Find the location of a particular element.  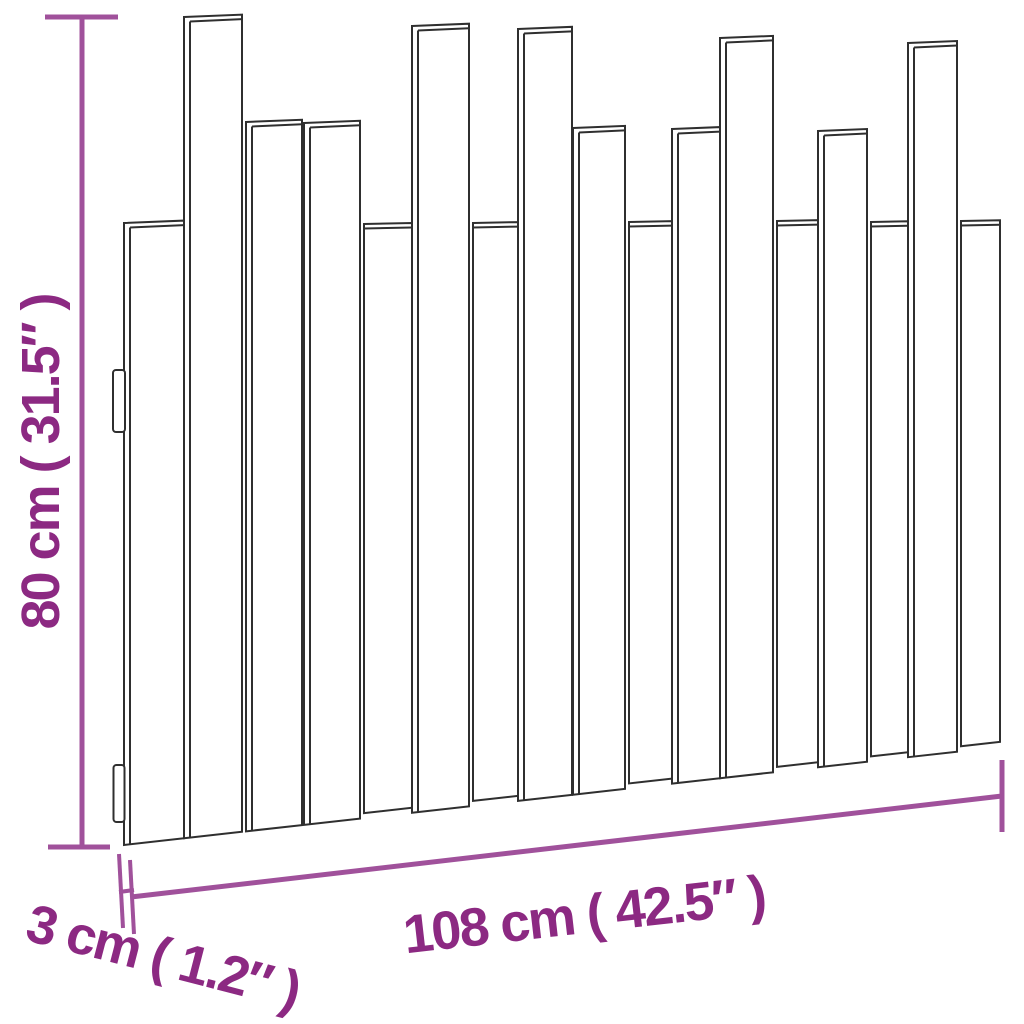

depth-line is located at coordinates (126, 891).